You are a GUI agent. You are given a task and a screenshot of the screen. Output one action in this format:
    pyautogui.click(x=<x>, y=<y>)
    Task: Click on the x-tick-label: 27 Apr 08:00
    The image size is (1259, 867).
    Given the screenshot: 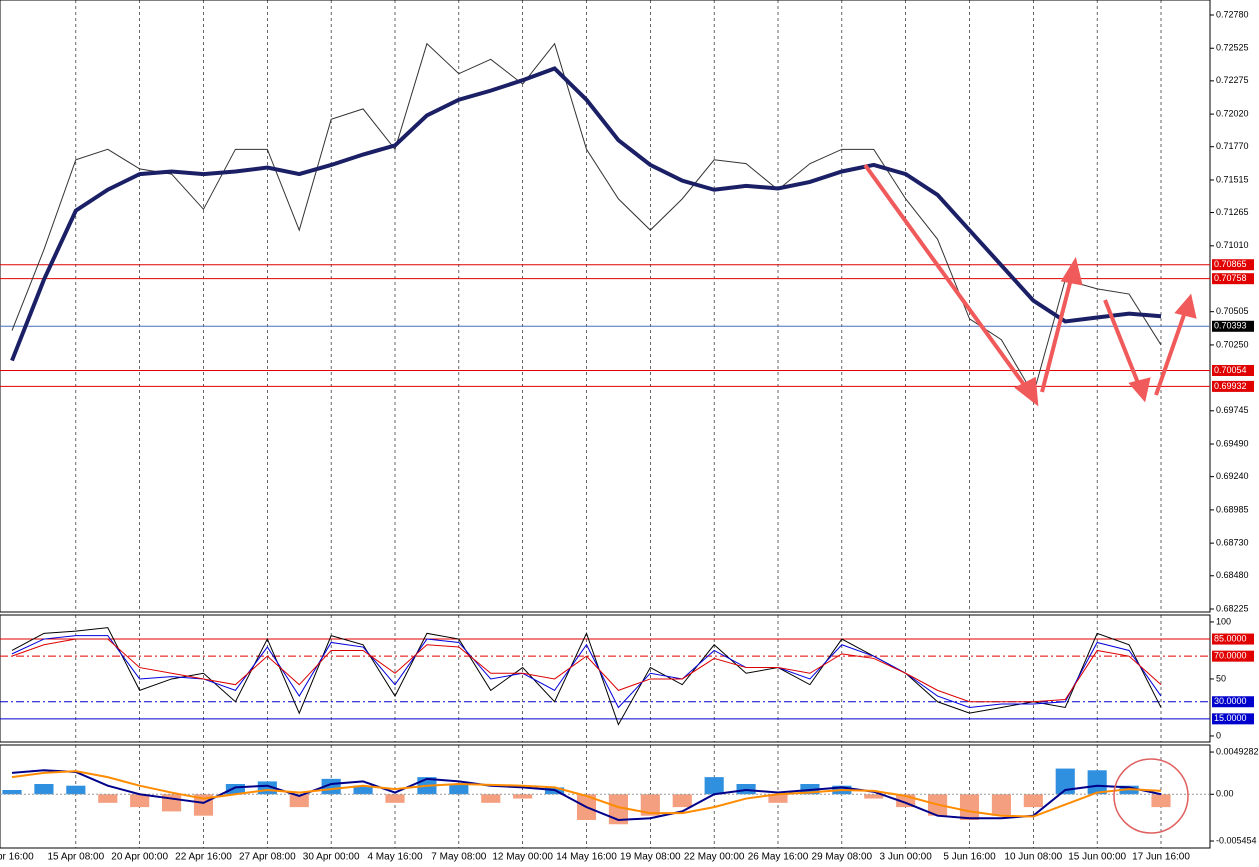 What is the action you would take?
    pyautogui.click(x=267, y=857)
    